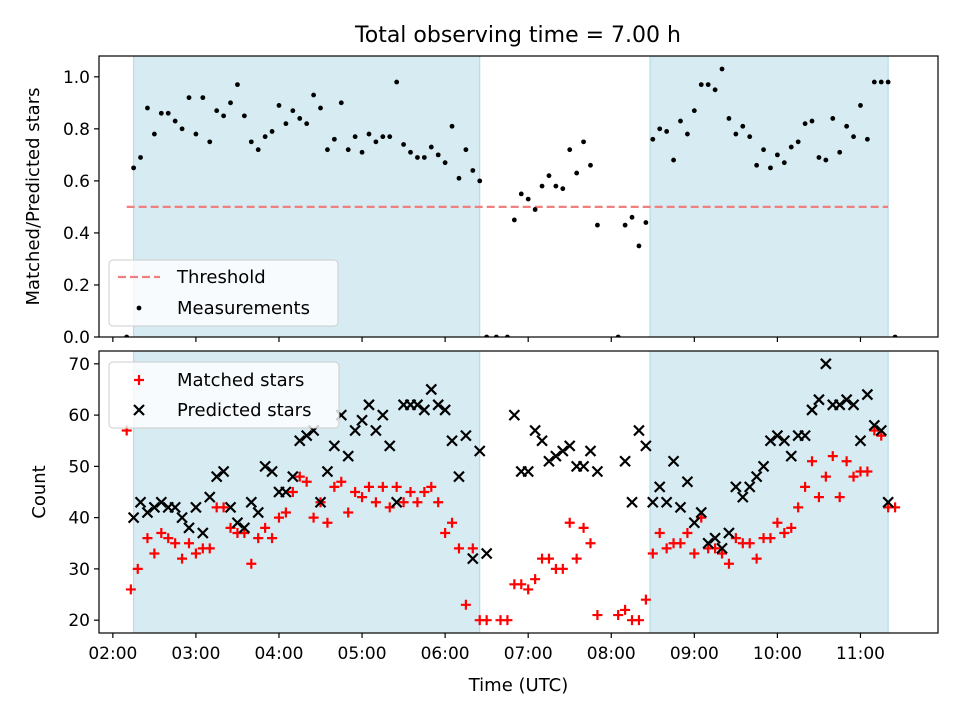 The height and width of the screenshot is (720, 960). I want to click on y-tick-label: 40, so click(79, 519).